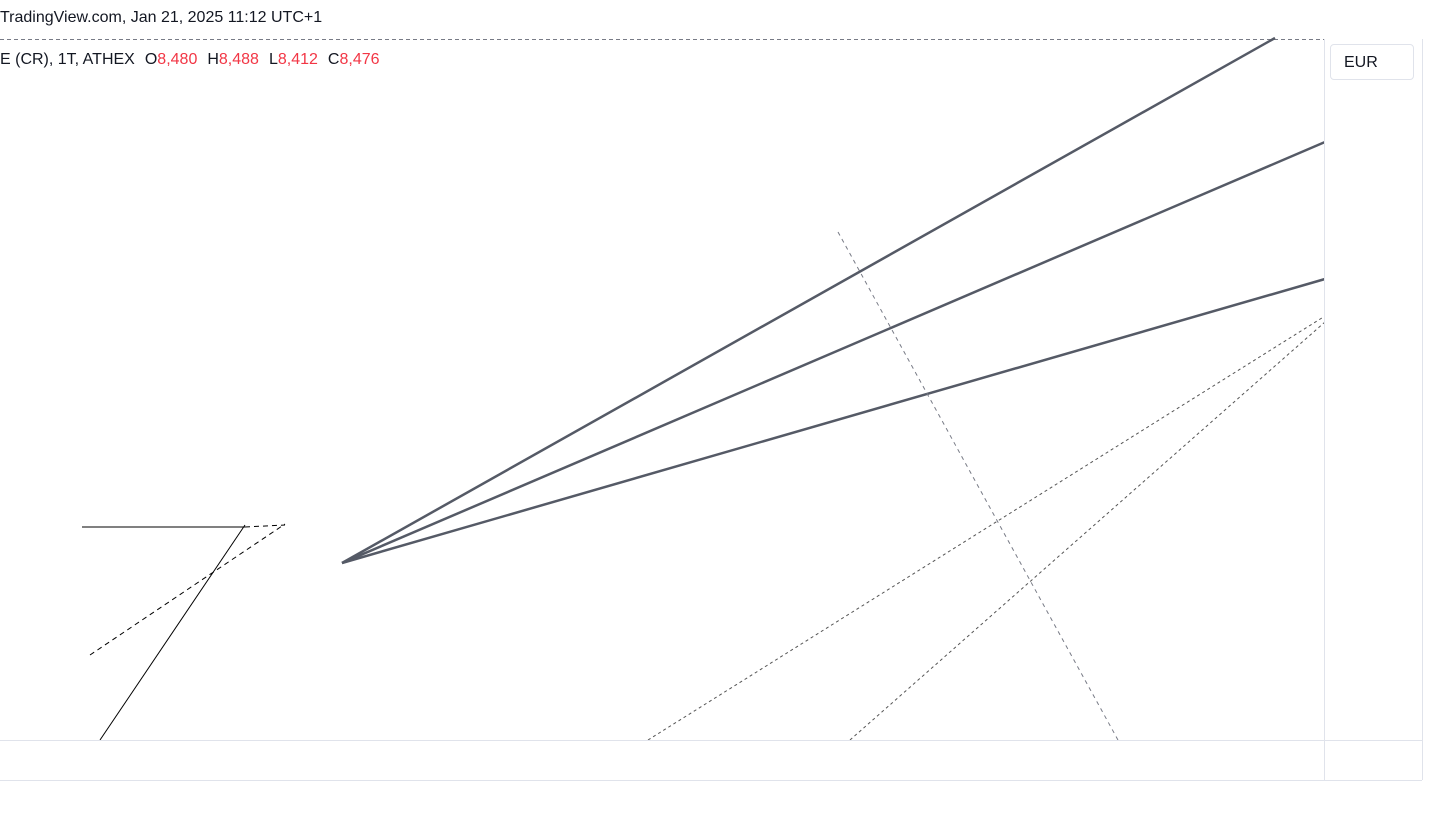 This screenshot has width=1437, height=833. What do you see at coordinates (359, 59) in the screenshot?
I see `ohlc-value: 8,476` at bounding box center [359, 59].